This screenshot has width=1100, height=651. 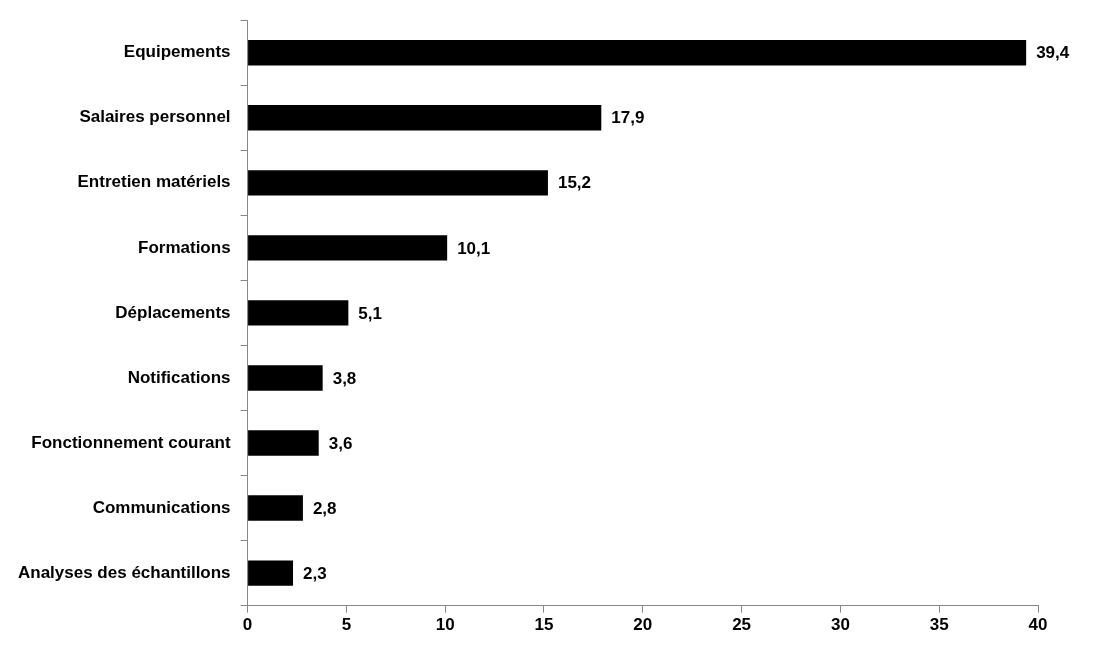 I want to click on y-tick-label: Salaires personnel, so click(x=155, y=117).